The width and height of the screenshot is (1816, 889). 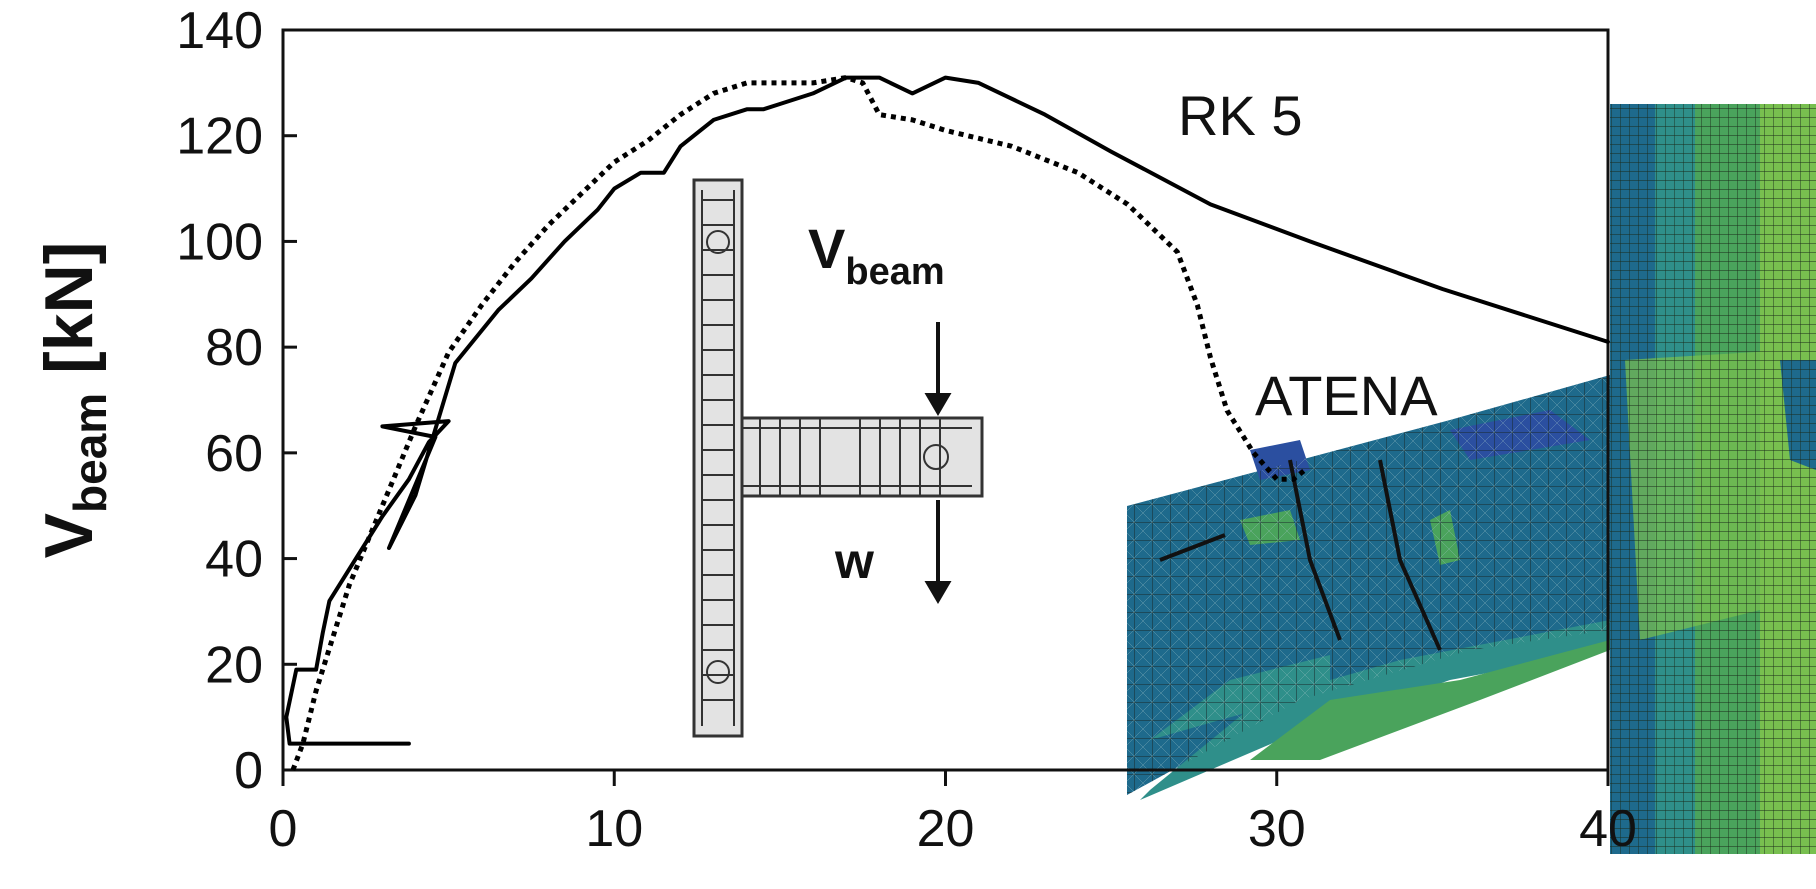 What do you see at coordinates (1277, 829) in the screenshot?
I see `x-tick-label: 30` at bounding box center [1277, 829].